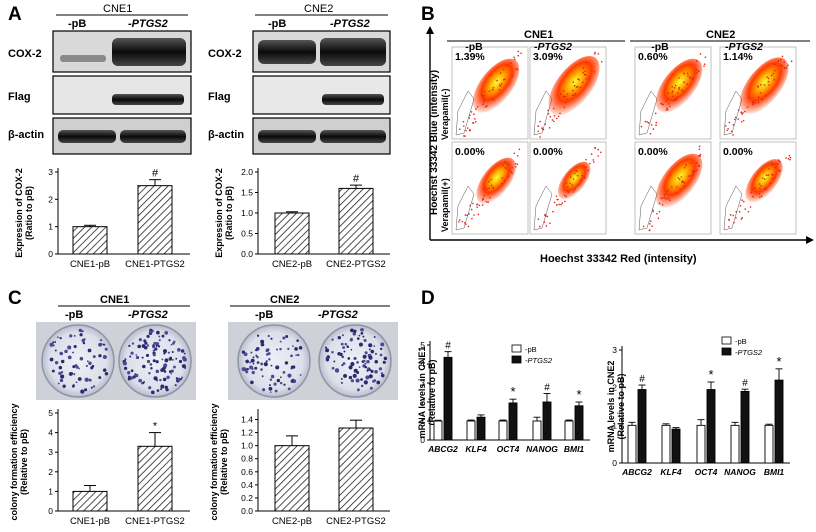  What do you see at coordinates (318, 9) in the screenshot?
I see `blot-group-label: CNE2` at bounding box center [318, 9].